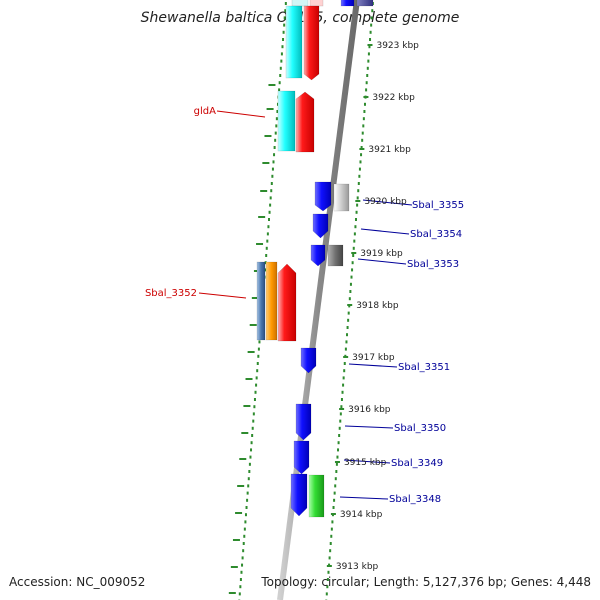 The height and width of the screenshot is (600, 600). What do you see at coordinates (171, 293) in the screenshot?
I see `gene-label: Sbal_3352` at bounding box center [171, 293].